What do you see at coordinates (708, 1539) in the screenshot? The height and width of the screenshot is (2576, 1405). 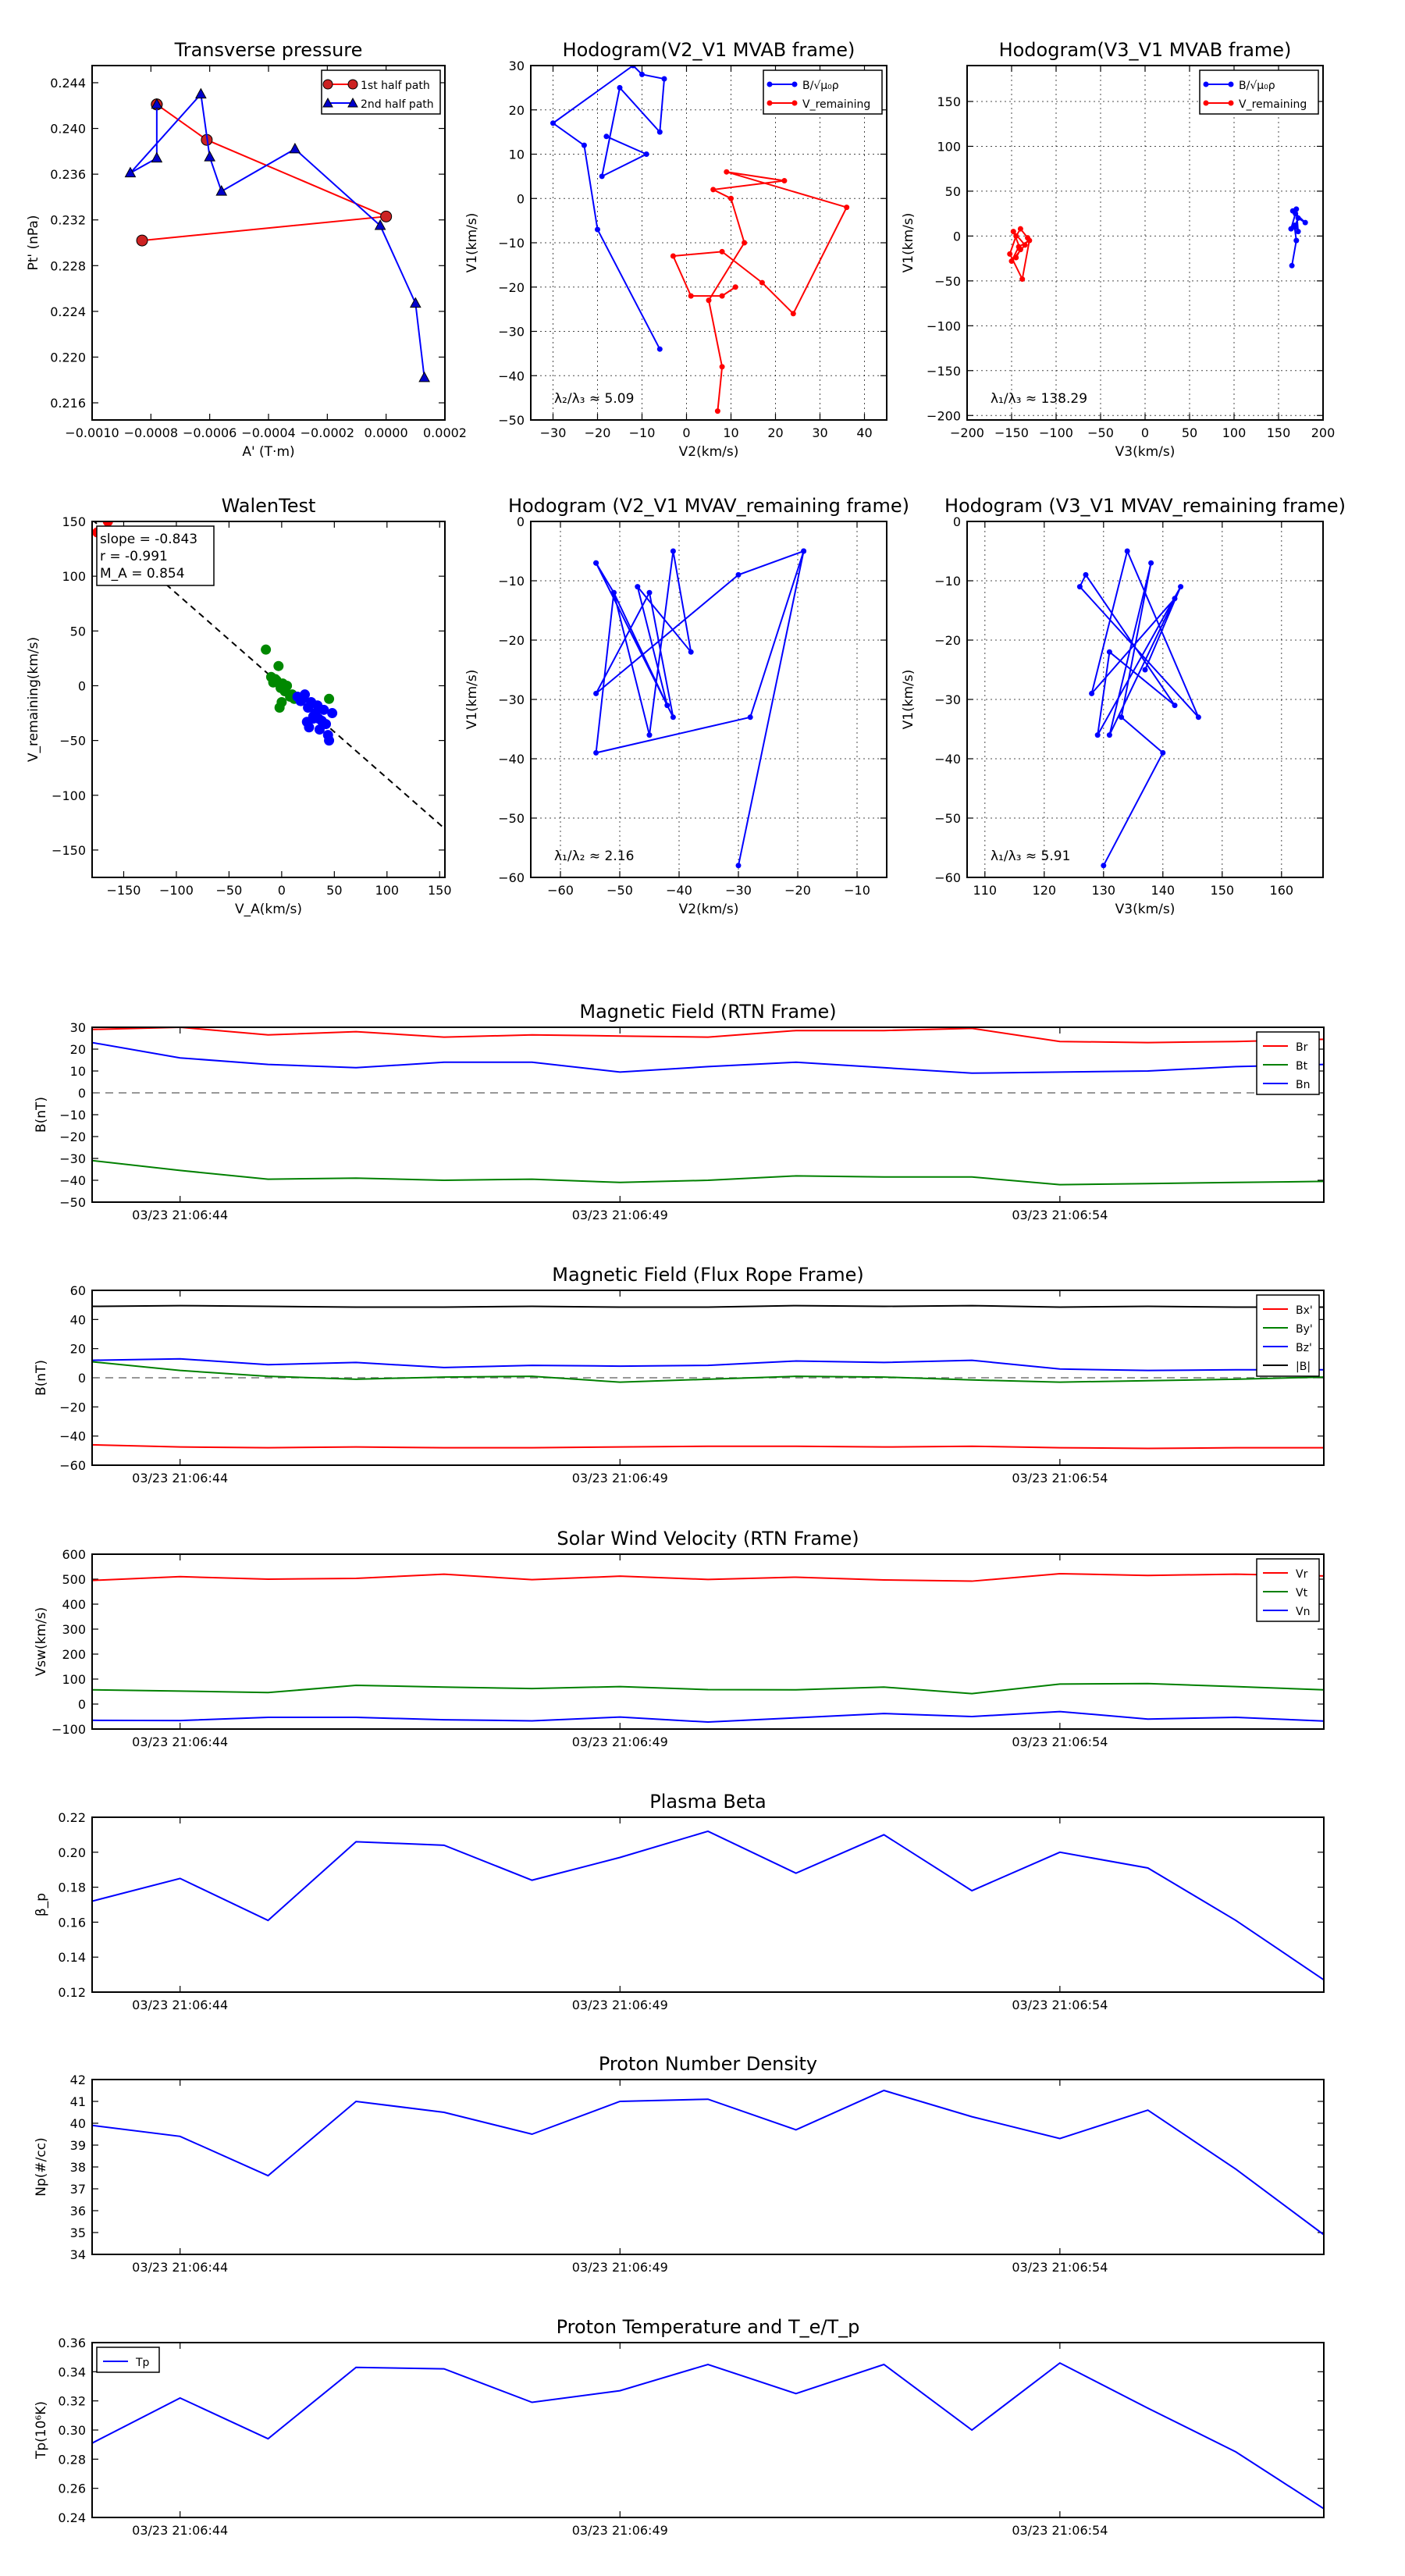 I see `chart-title: Solar Wind Velocity (RTN Frame)` at bounding box center [708, 1539].